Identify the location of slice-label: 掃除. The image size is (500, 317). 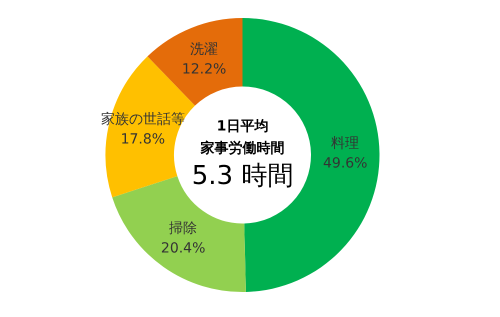
(183, 228).